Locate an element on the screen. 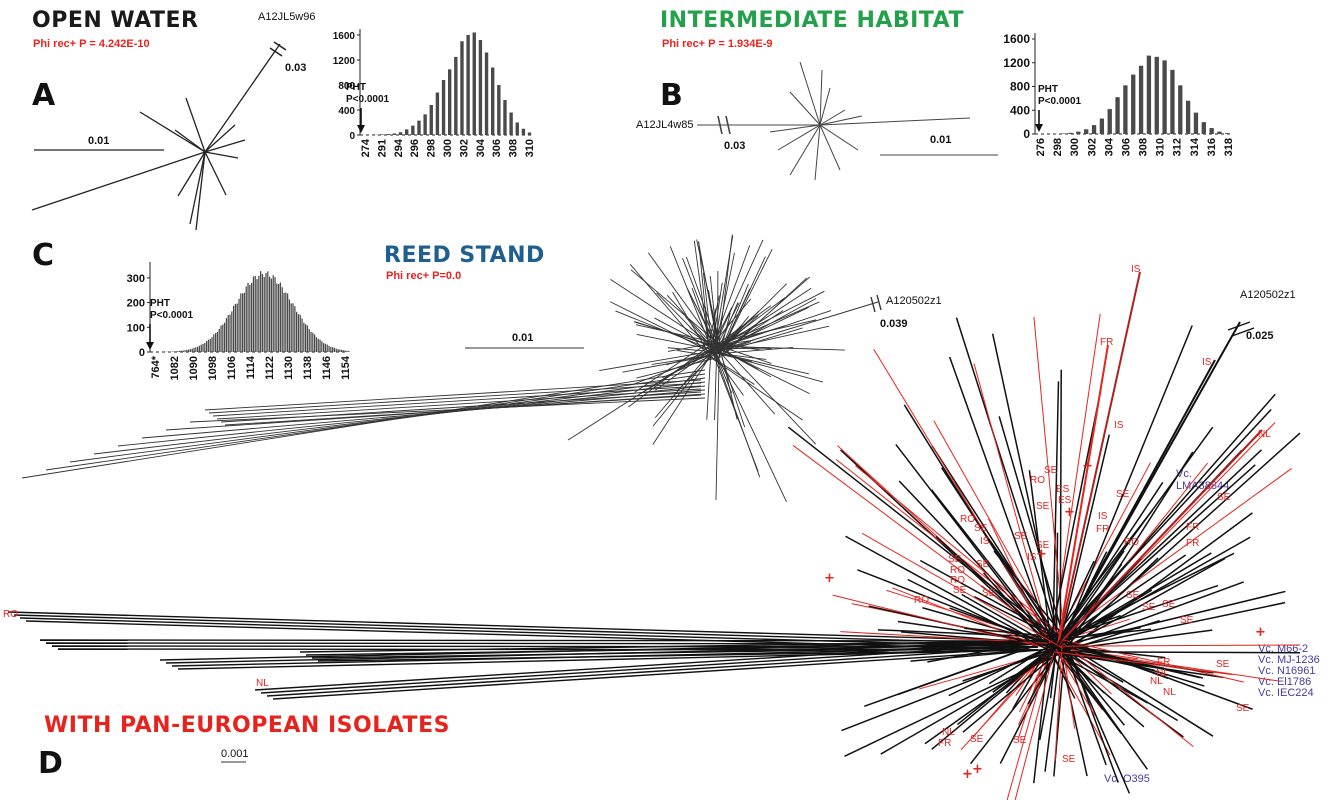 This screenshot has width=1334, height=804. chart-b-ytick-3: 1200 is located at coordinates (1016, 63).